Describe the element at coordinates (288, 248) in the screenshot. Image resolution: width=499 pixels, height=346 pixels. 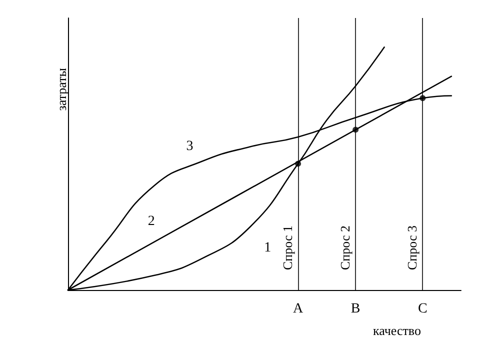
I see `ref-line-label: Спрос 1` at that location.